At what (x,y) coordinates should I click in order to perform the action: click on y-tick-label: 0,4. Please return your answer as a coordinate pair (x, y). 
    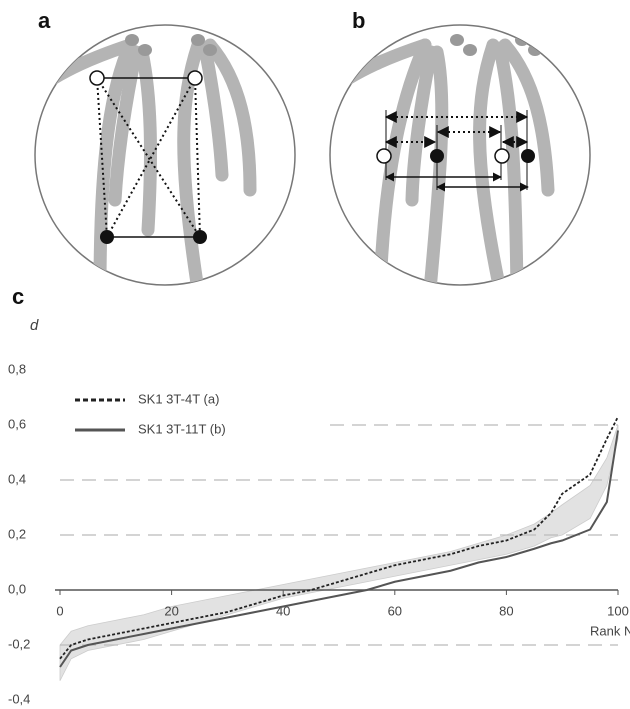
    Looking at the image, I should click on (17, 478).